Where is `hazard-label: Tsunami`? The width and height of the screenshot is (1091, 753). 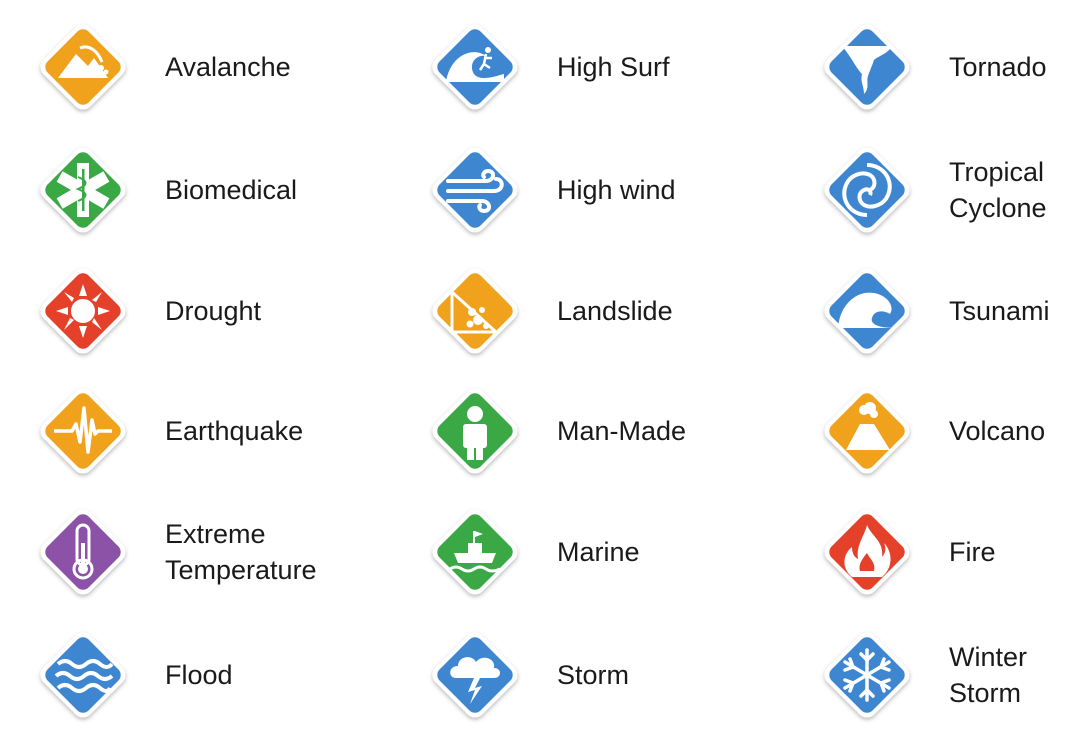
hazard-label: Tsunami is located at coordinates (999, 311).